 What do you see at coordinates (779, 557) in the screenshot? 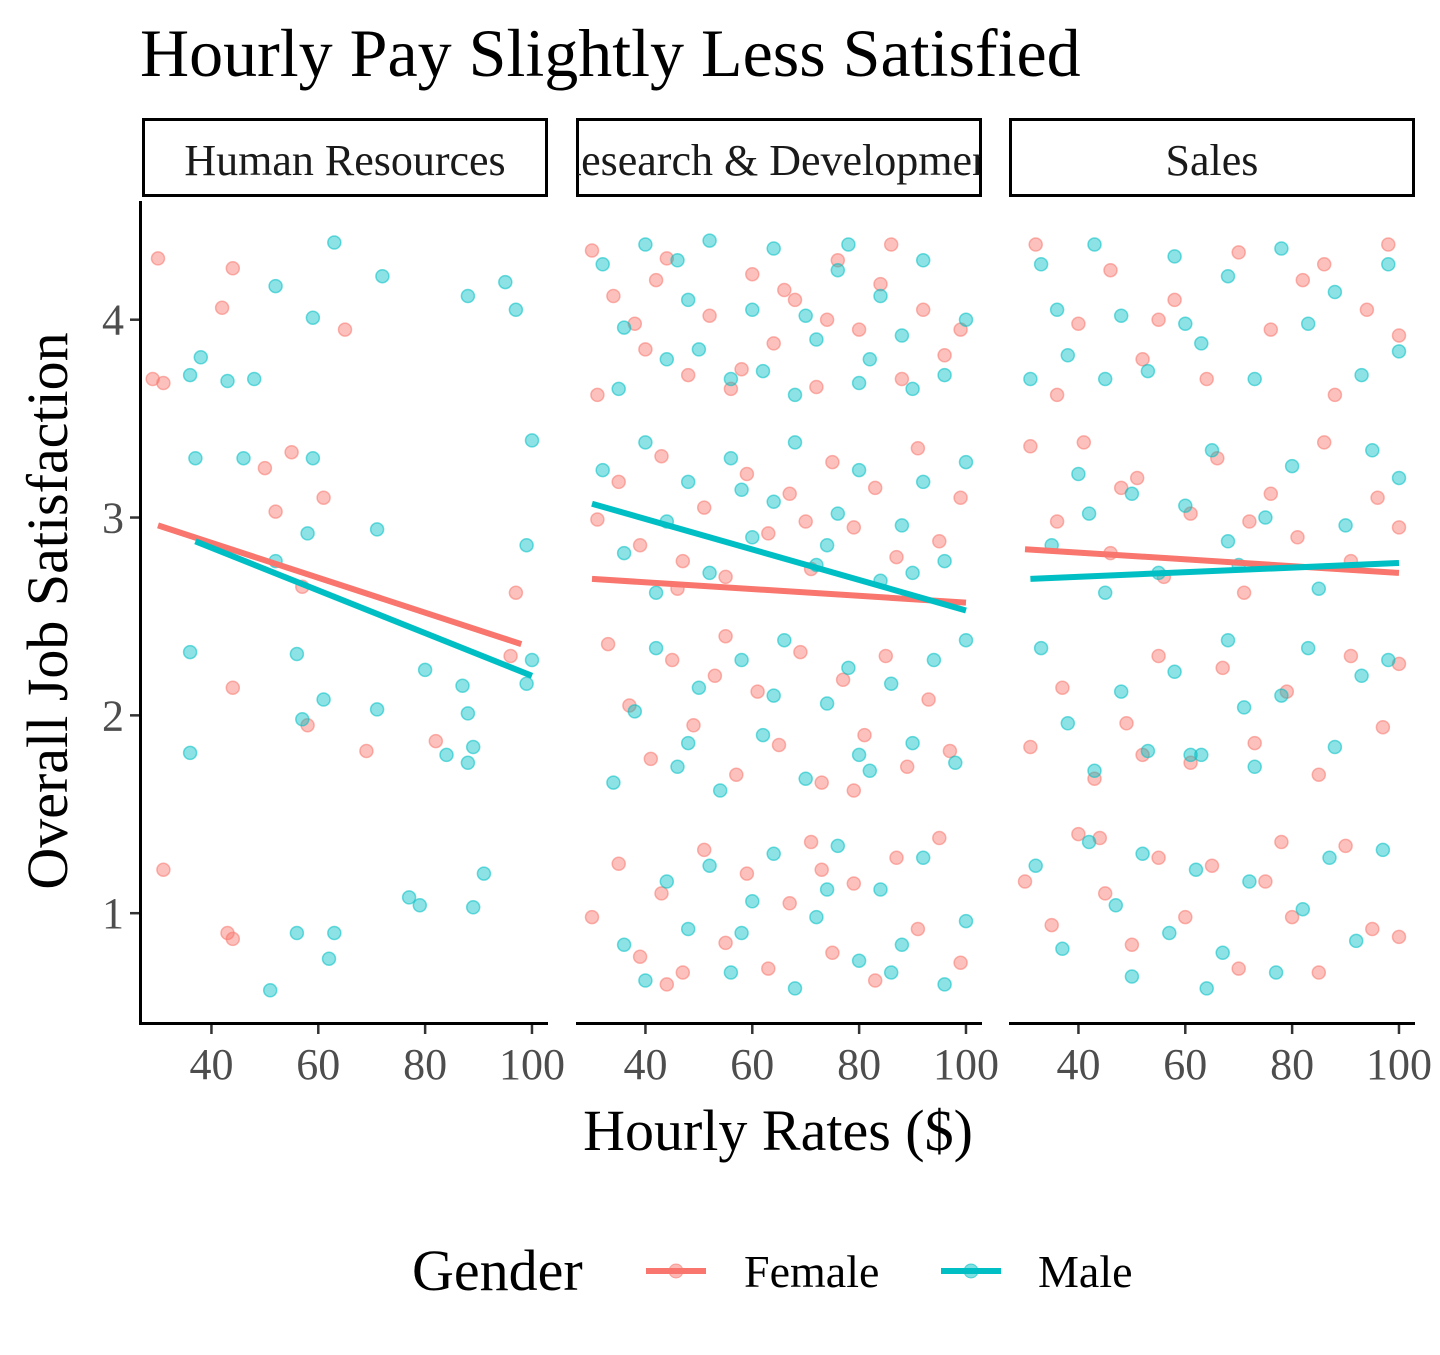
I see `trend-line-male-research-development` at bounding box center [779, 557].